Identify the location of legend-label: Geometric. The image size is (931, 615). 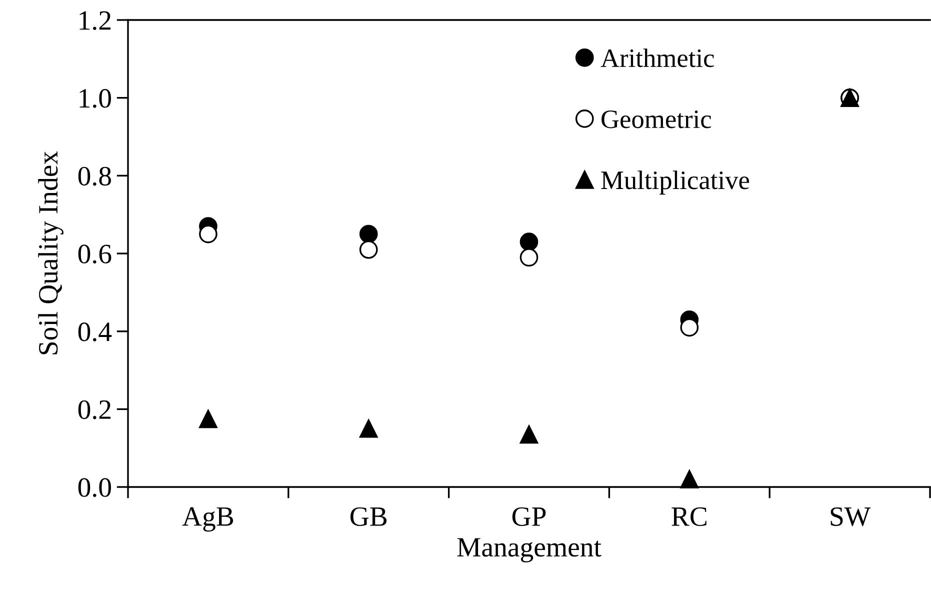
(657, 119).